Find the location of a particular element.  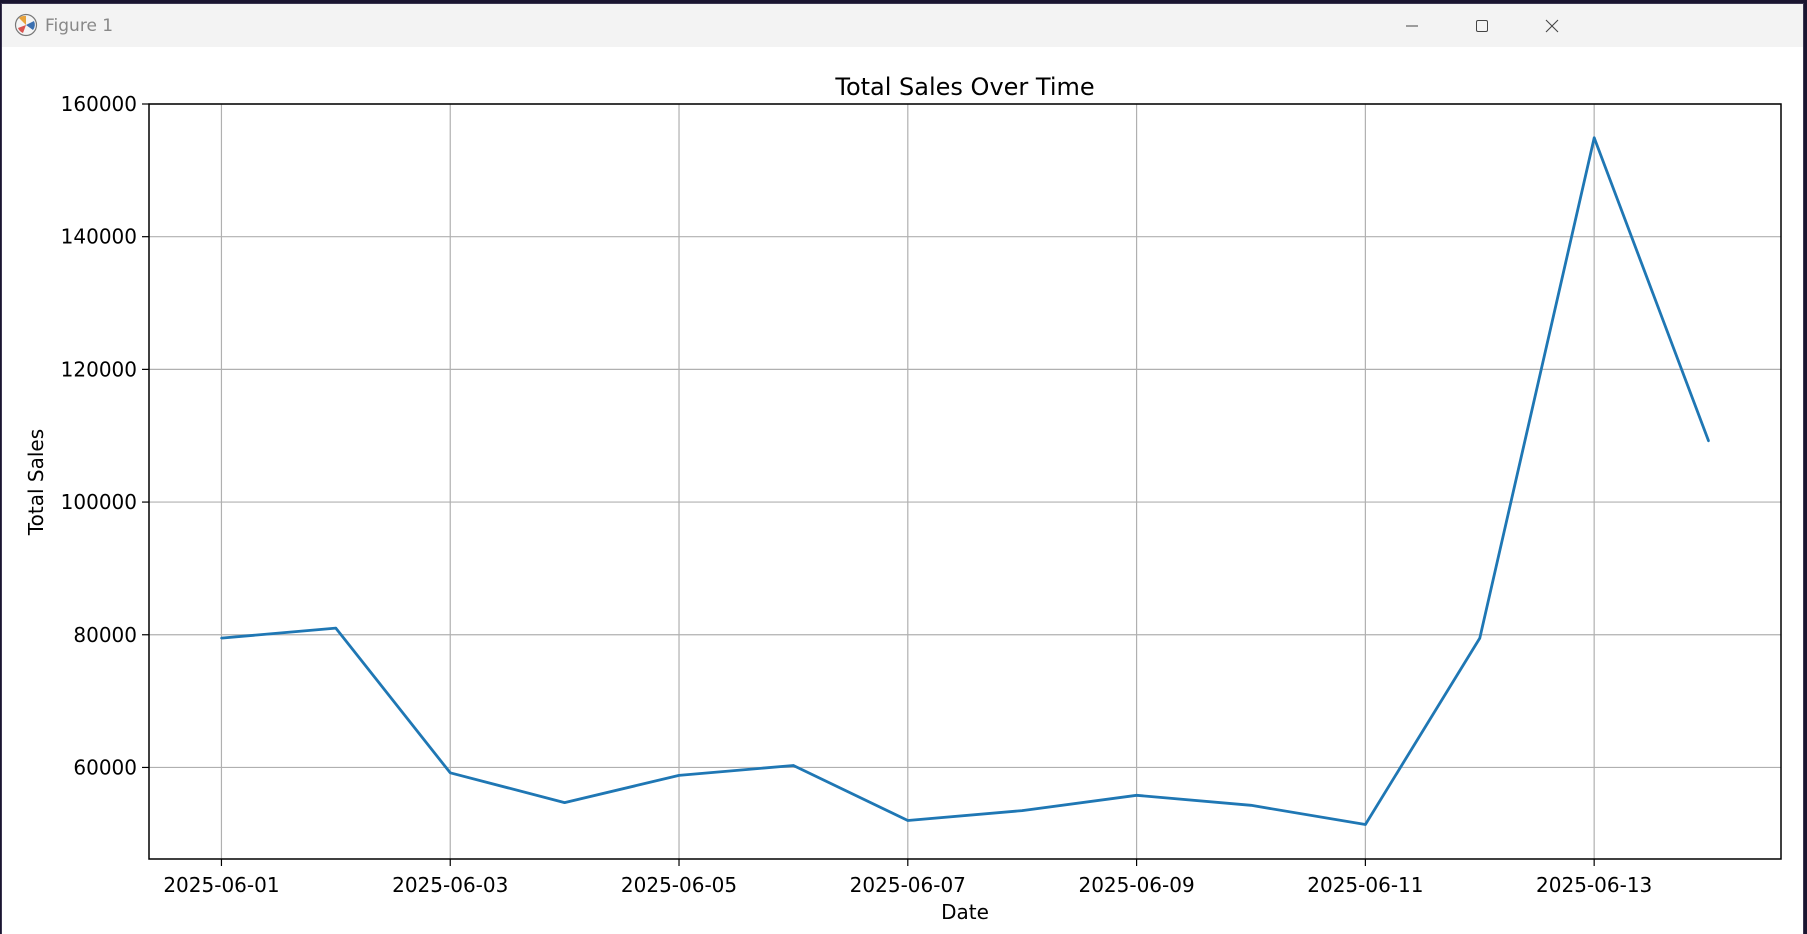

title-bar: Figure 1 is located at coordinates (902, 25).